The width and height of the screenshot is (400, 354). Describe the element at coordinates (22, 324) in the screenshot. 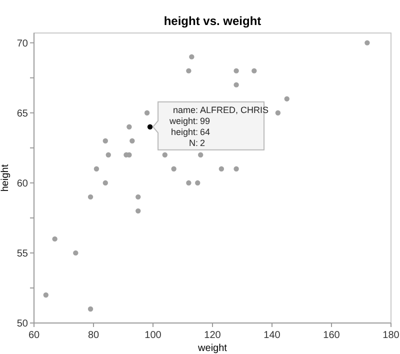

I see `y-tick-label: 50` at that location.